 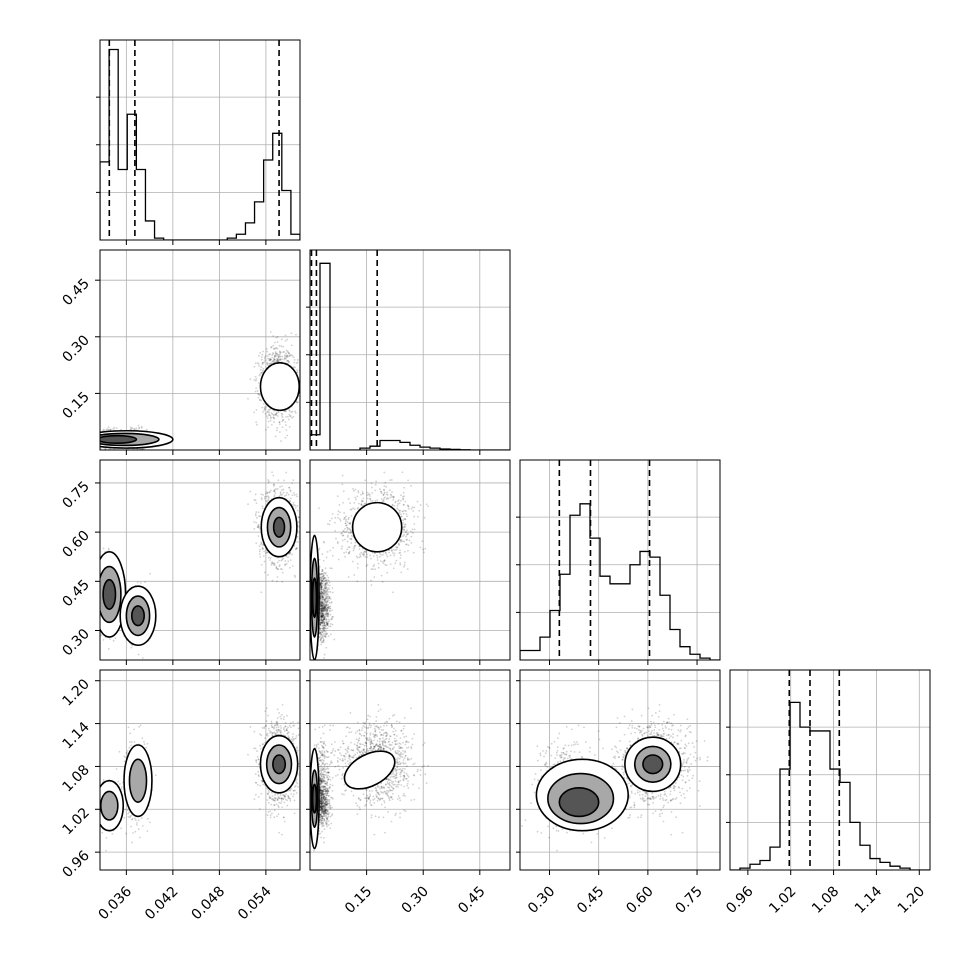 I want to click on y-tick-label: 0.15, so click(x=75, y=405).